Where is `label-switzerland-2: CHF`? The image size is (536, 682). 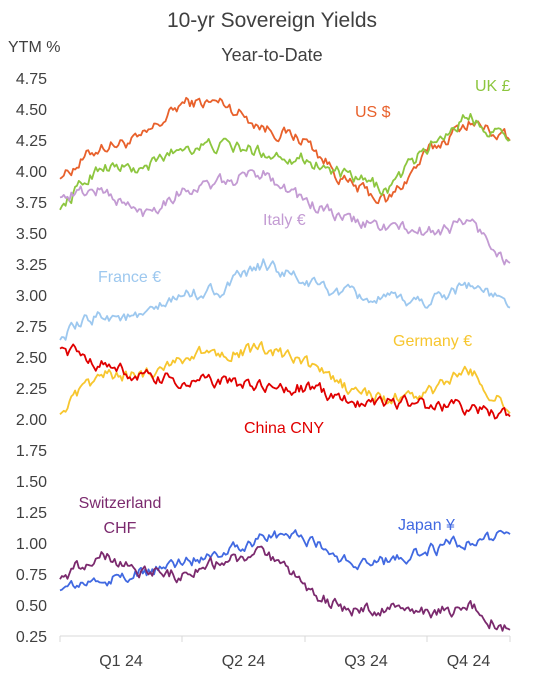 label-switzerland-2: CHF is located at coordinates (120, 528).